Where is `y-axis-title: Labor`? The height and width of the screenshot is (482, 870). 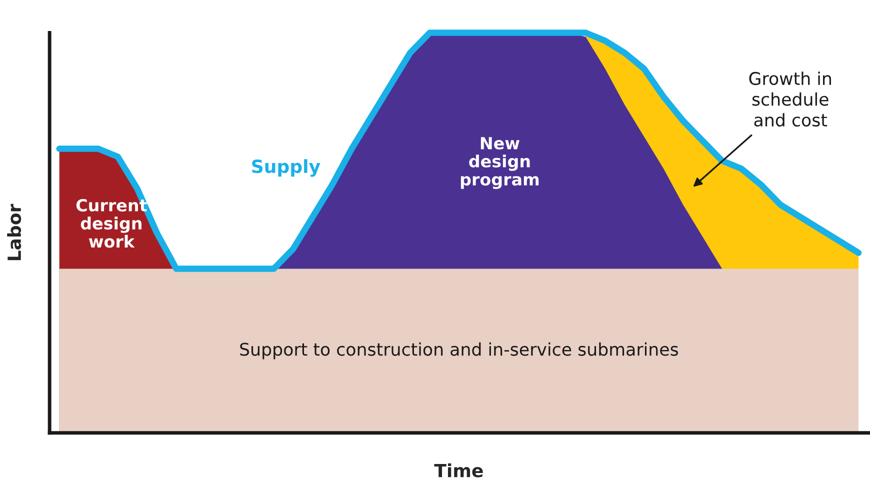
y-axis-title: Labor is located at coordinates (14, 232).